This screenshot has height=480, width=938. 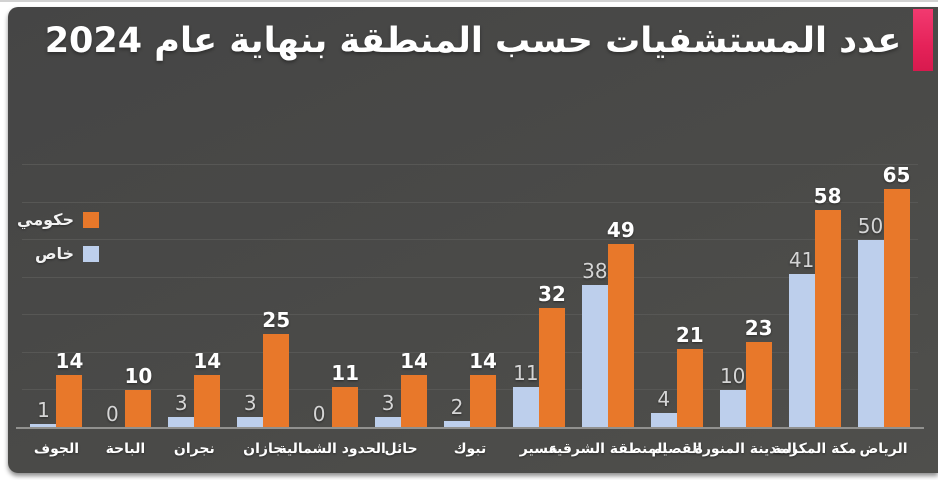 What do you see at coordinates (827, 196) in the screenshot?
I see `bar-value-label-gov: 58` at bounding box center [827, 196].